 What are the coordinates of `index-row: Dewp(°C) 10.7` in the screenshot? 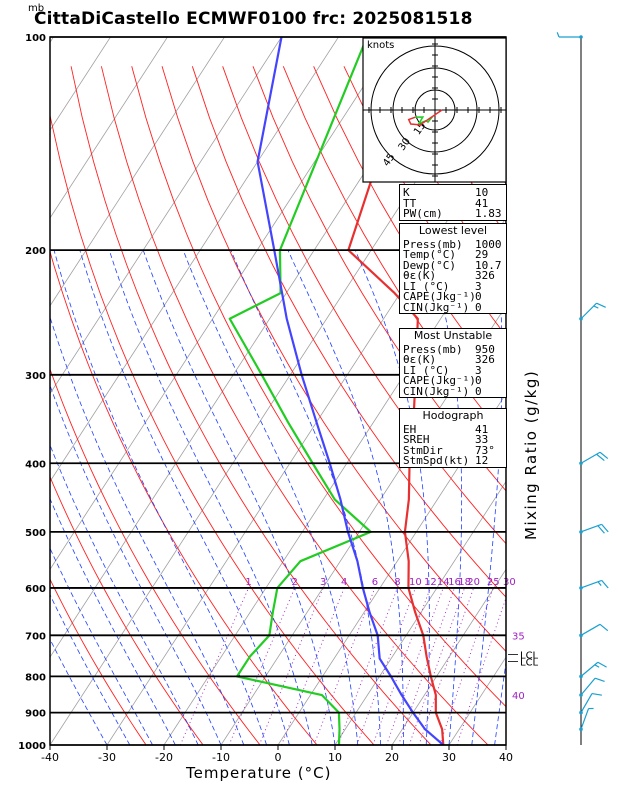 It's located at (453, 265).